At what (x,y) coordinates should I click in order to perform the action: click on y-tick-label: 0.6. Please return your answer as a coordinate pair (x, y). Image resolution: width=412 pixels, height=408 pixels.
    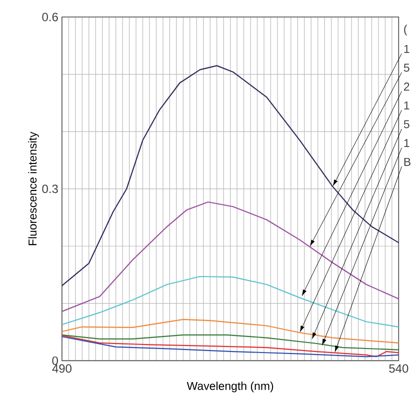
    Looking at the image, I should click on (50, 17).